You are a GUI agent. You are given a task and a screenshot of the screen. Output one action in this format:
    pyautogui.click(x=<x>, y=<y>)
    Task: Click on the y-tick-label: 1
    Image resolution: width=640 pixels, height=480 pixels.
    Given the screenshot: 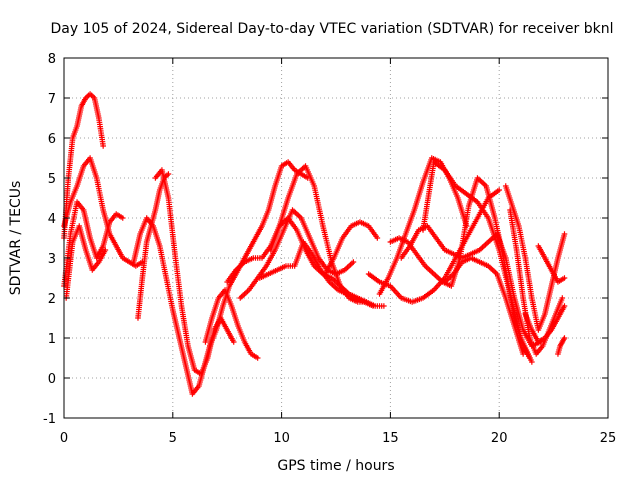 What is the action you would take?
    pyautogui.click(x=52, y=339)
    